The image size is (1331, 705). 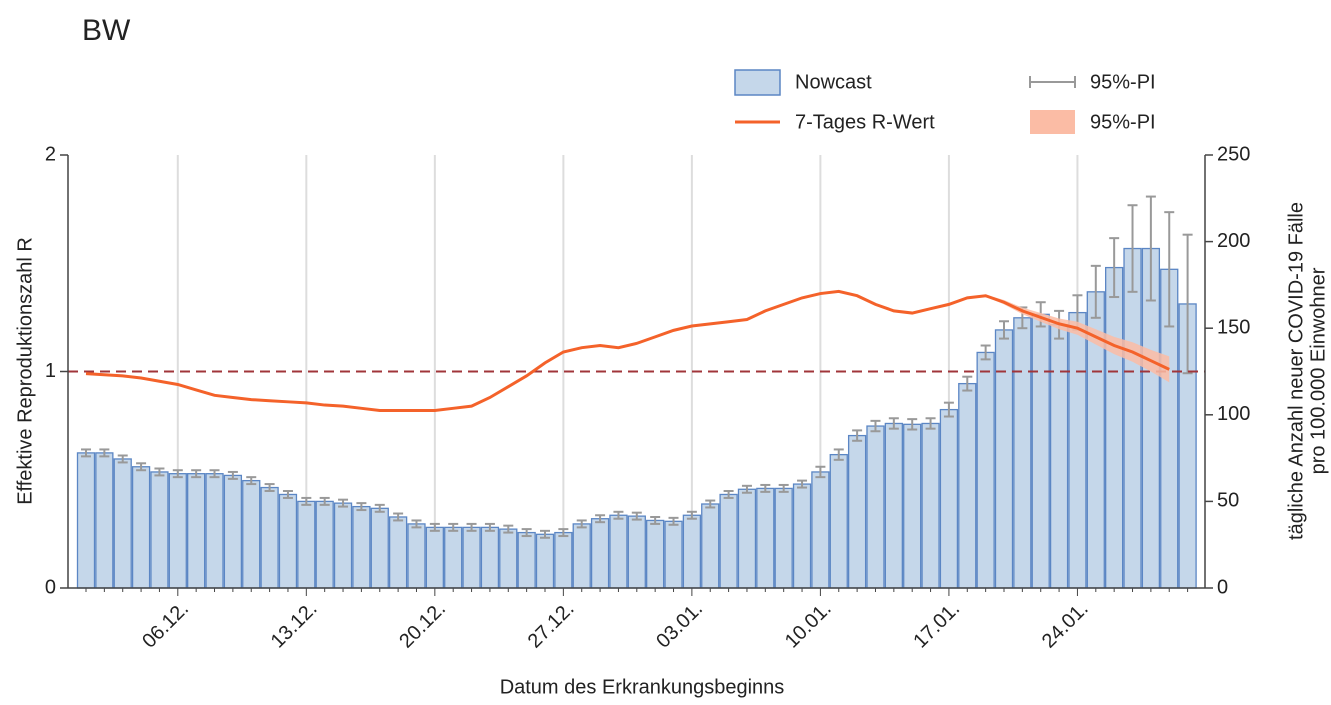 What do you see at coordinates (551, 625) in the screenshot?
I see `x-tick-label: 27.12.` at bounding box center [551, 625].